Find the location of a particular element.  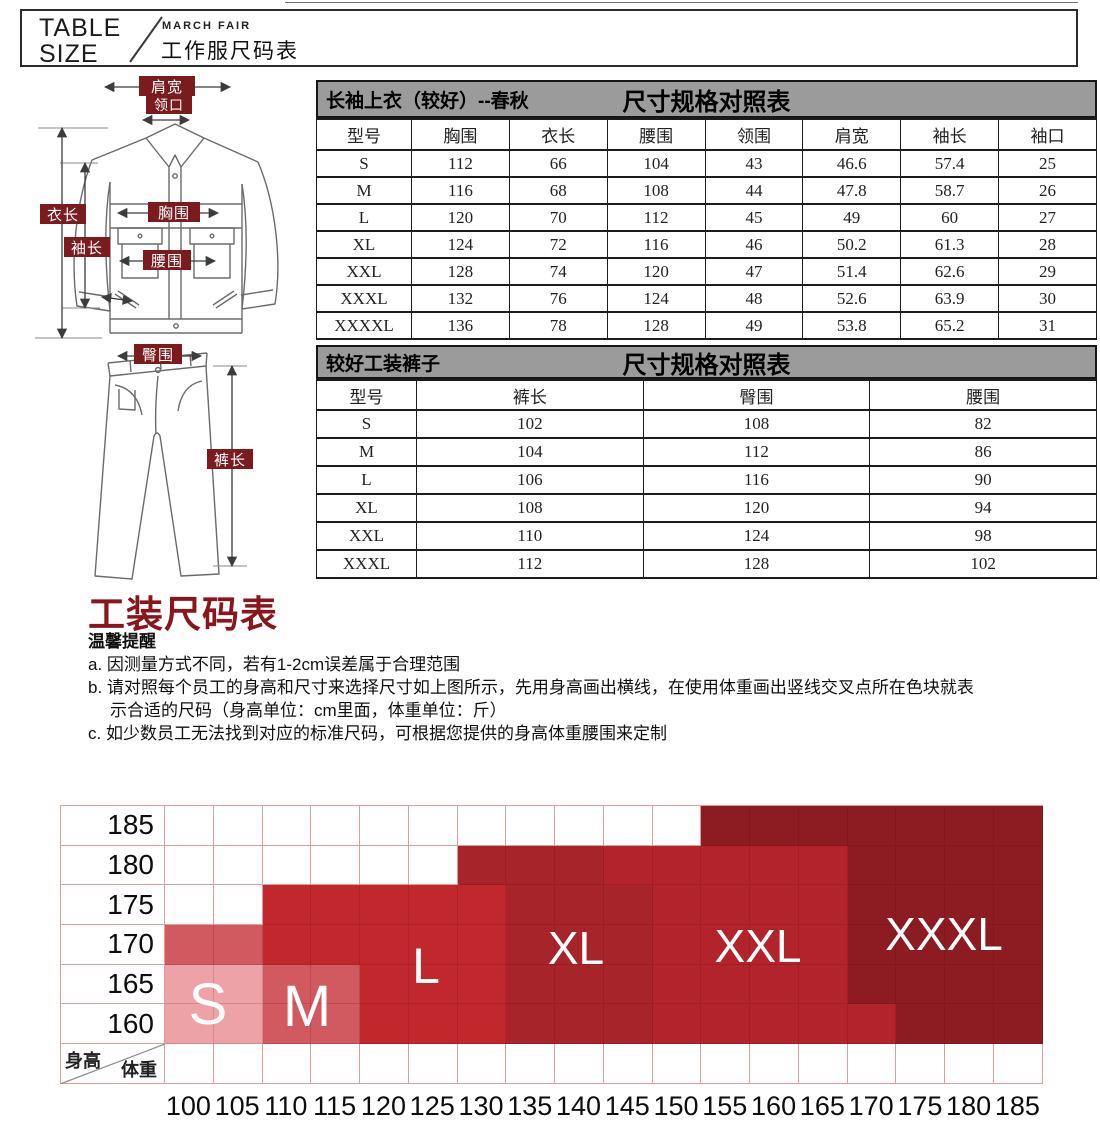

height-label: 185 is located at coordinates (113, 826).